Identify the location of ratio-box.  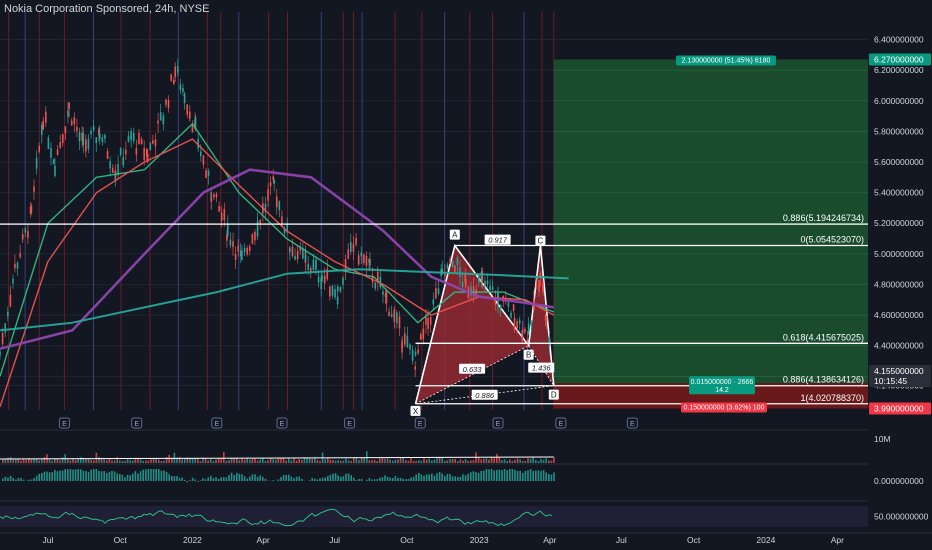
(484, 394).